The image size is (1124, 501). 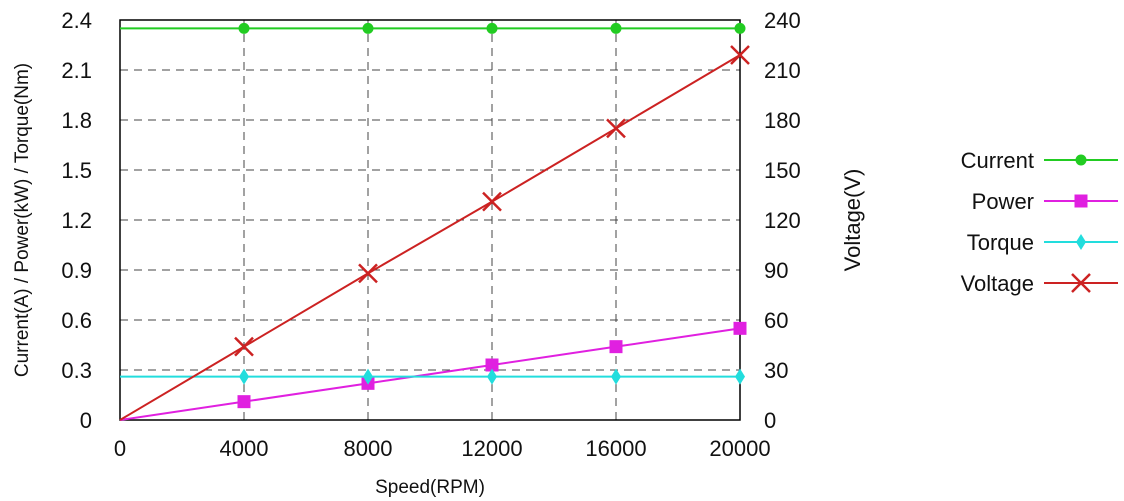 I want to click on legend-item-torque: Torque, so click(x=1042, y=242).